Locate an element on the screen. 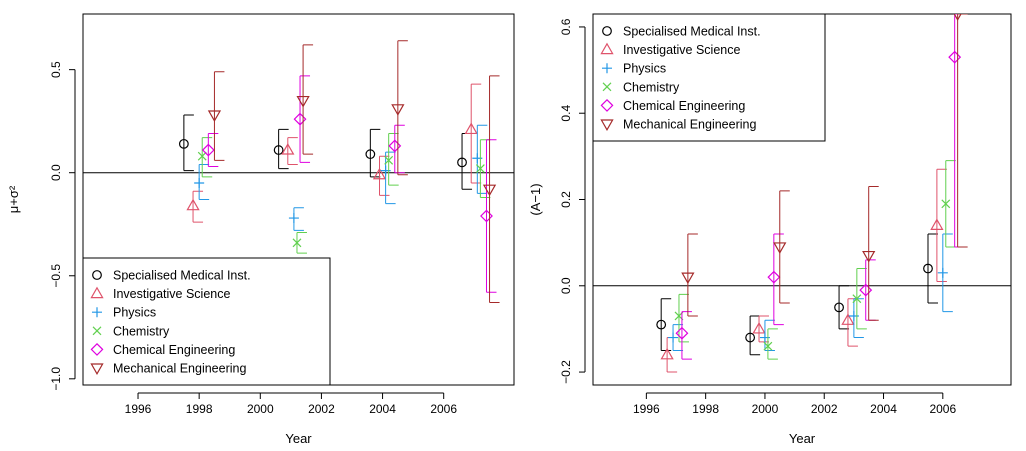 The width and height of the screenshot is (1026, 451). y-tick-label: −1.0 is located at coordinates (56, 379).